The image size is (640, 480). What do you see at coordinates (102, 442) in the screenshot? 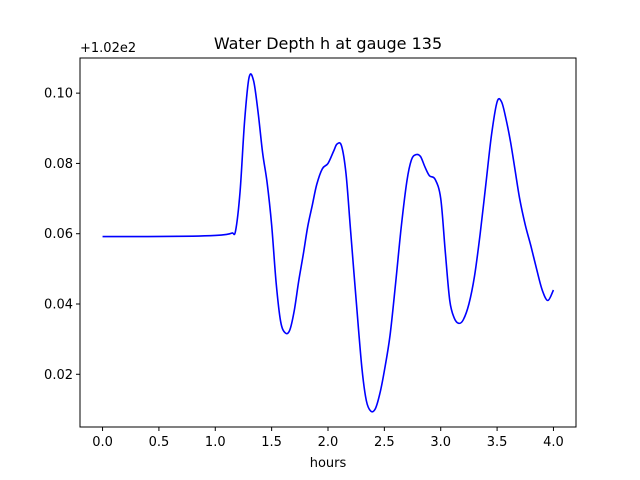
I see `x-tick-label: 0.0` at bounding box center [102, 442].